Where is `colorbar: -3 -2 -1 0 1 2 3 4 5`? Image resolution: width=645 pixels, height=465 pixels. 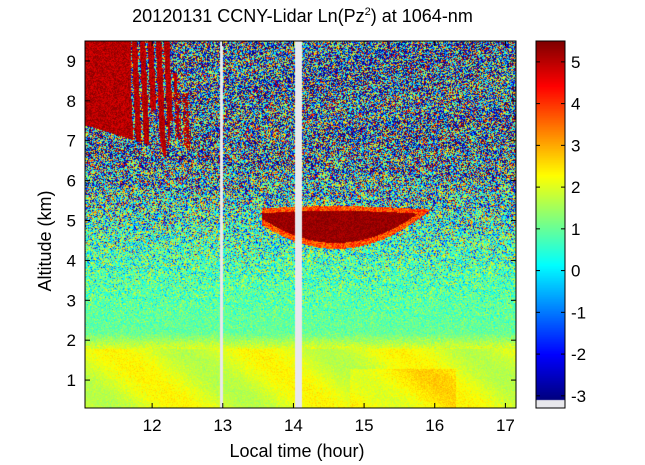
colorbar: -3 -2 -1 0 1 2 3 4 5 is located at coordinates (560, 224).